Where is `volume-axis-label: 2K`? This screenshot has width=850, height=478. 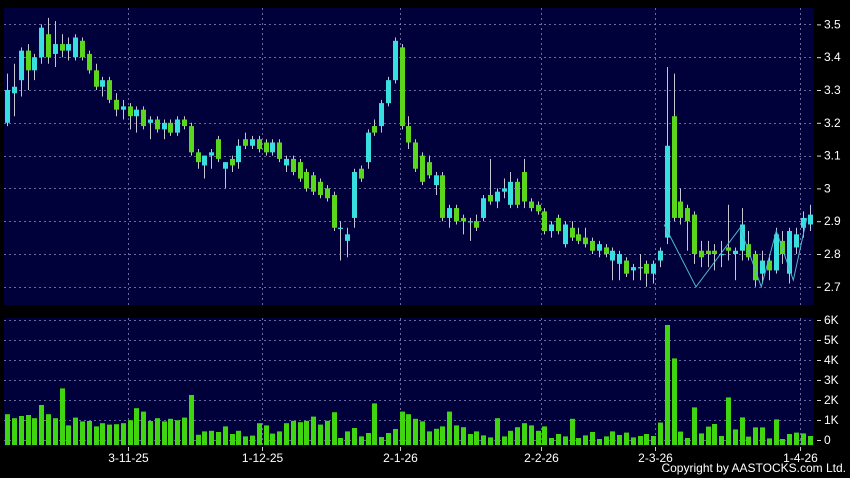 volume-axis-label: 2K is located at coordinates (831, 400).